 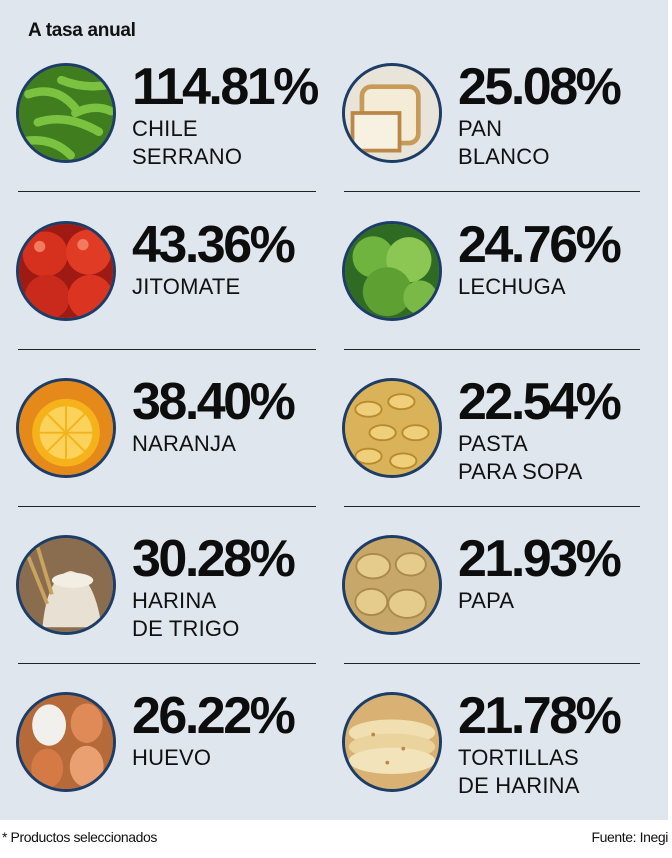 What do you see at coordinates (519, 772) in the screenshot?
I see `product-label: TORTILLAS DE HARINA` at bounding box center [519, 772].